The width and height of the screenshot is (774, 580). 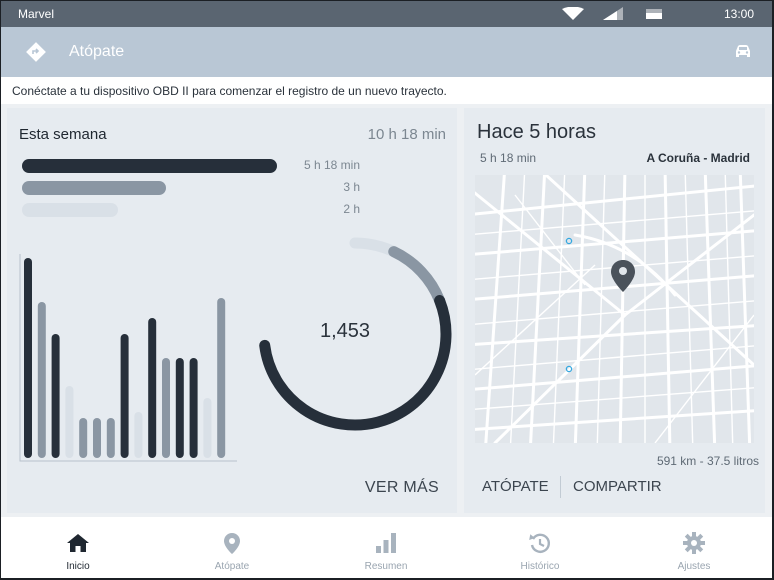 I want to click on hour-bar-label: 2 h, so click(x=351, y=209).